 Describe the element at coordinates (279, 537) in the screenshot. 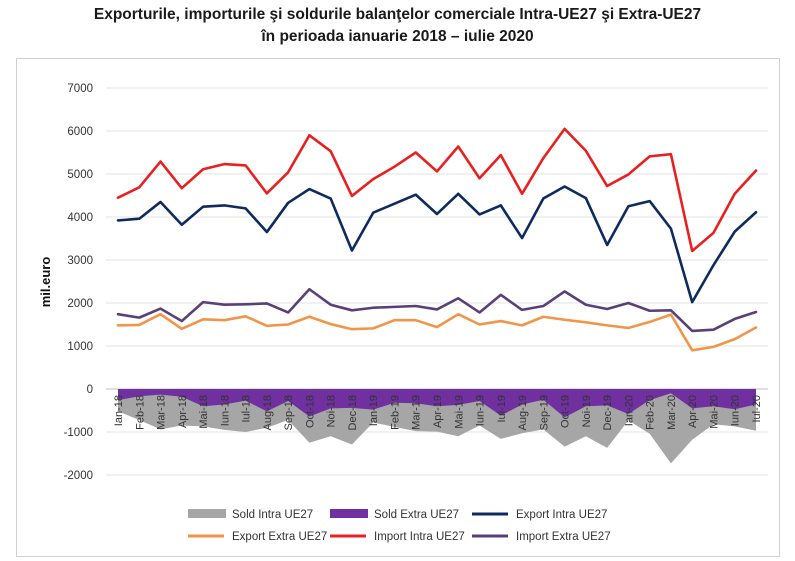

I see `legend-label: Export Extra UE27` at that location.